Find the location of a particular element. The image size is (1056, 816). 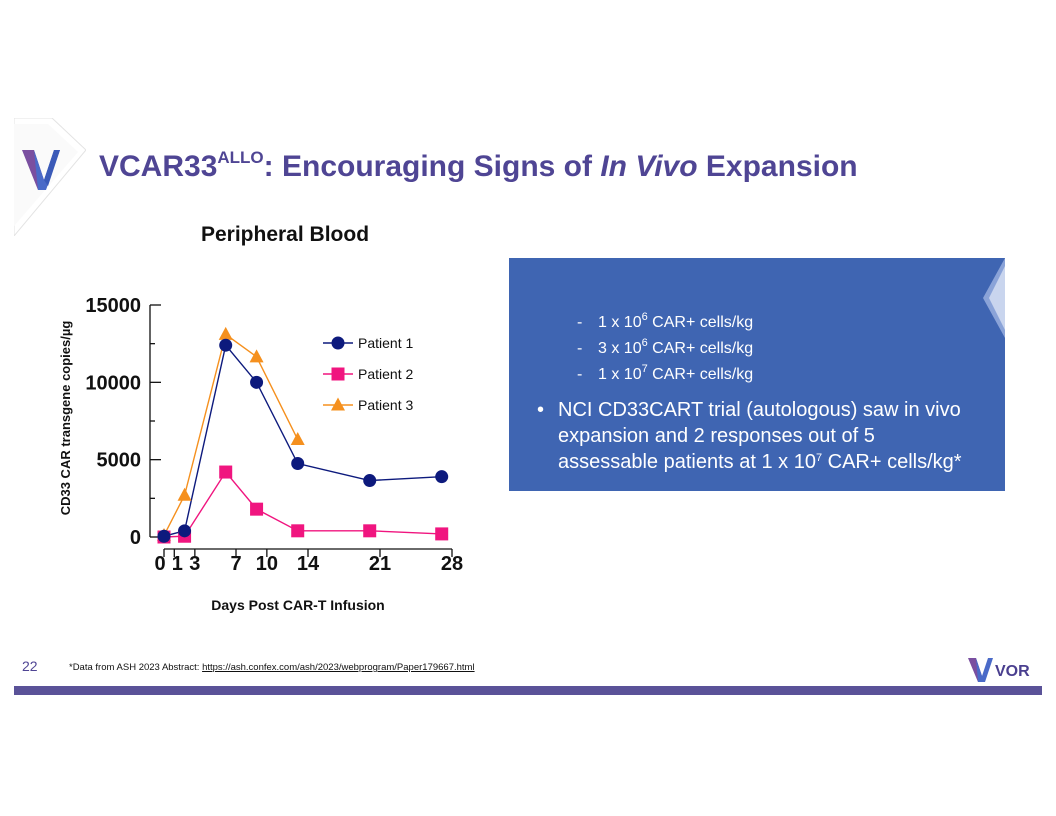

y-tick-label: 15000 is located at coordinates (113, 306).